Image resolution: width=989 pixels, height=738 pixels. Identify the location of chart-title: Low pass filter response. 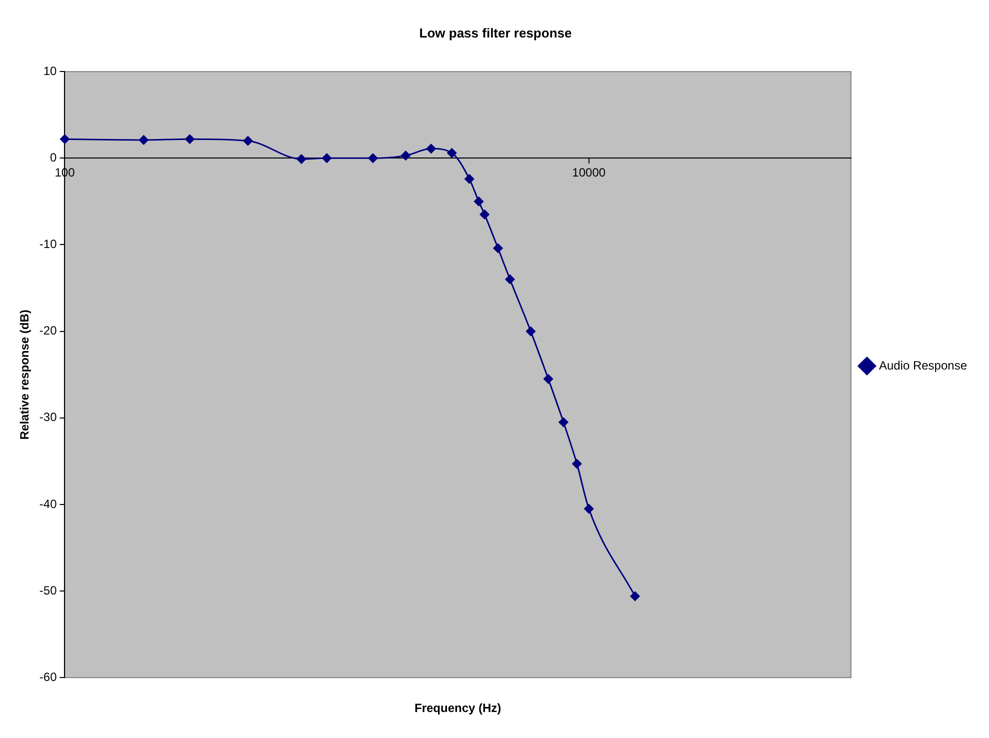
(495, 32).